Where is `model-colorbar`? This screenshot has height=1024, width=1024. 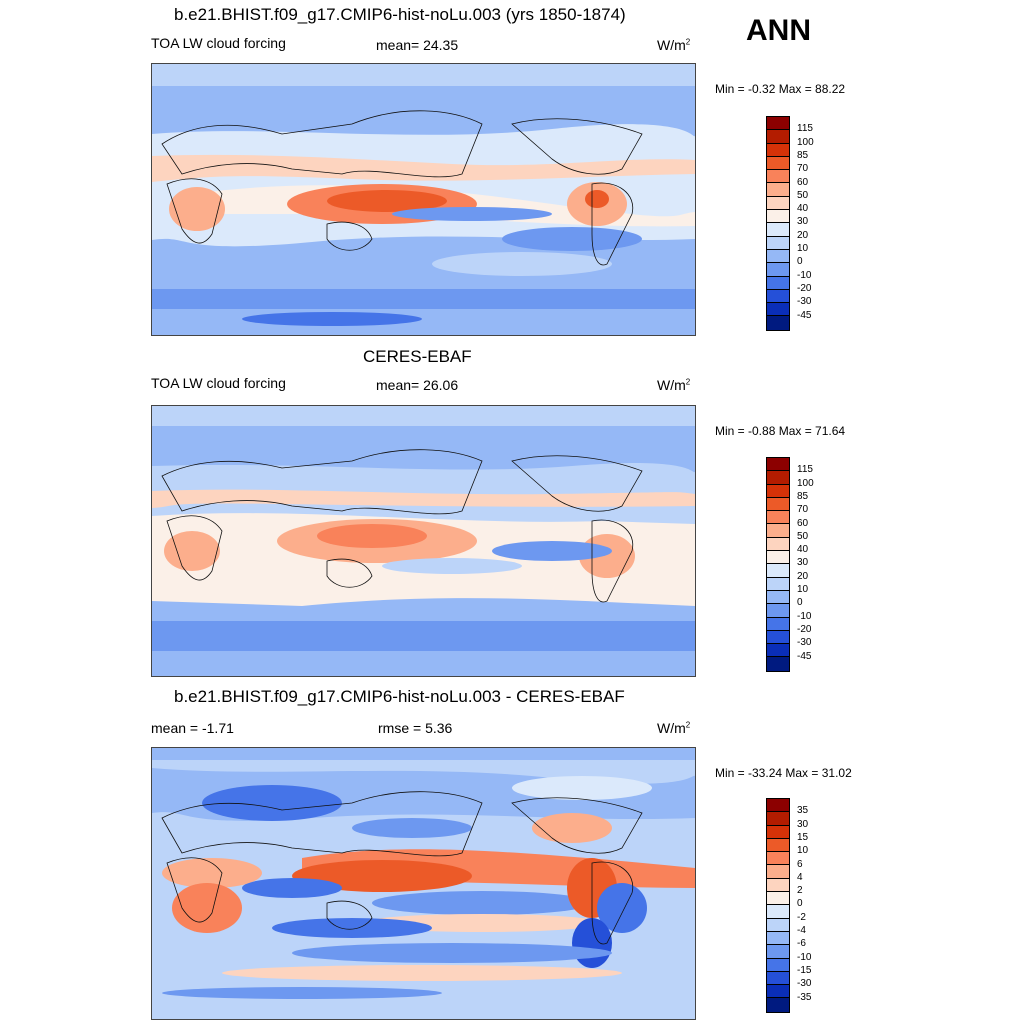 model-colorbar is located at coordinates (778, 223).